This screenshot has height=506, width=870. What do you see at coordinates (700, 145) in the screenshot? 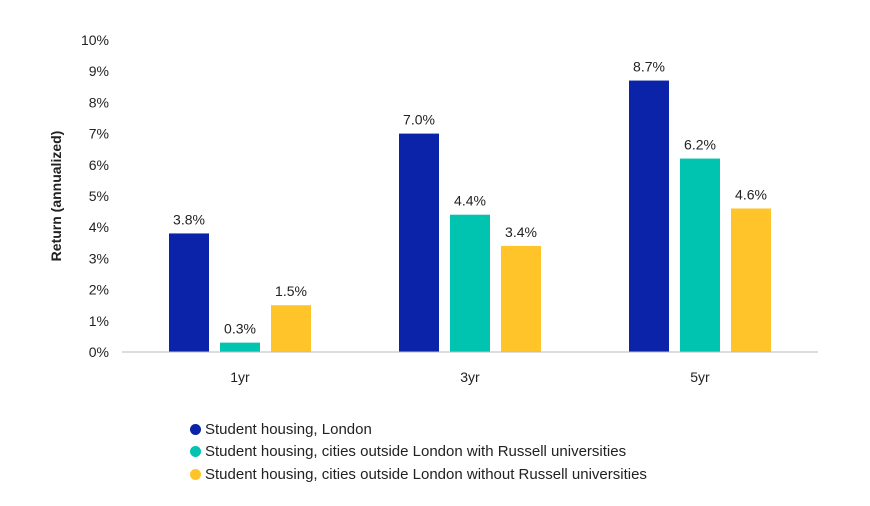
I see `data-label: 6.2%` at bounding box center [700, 145].